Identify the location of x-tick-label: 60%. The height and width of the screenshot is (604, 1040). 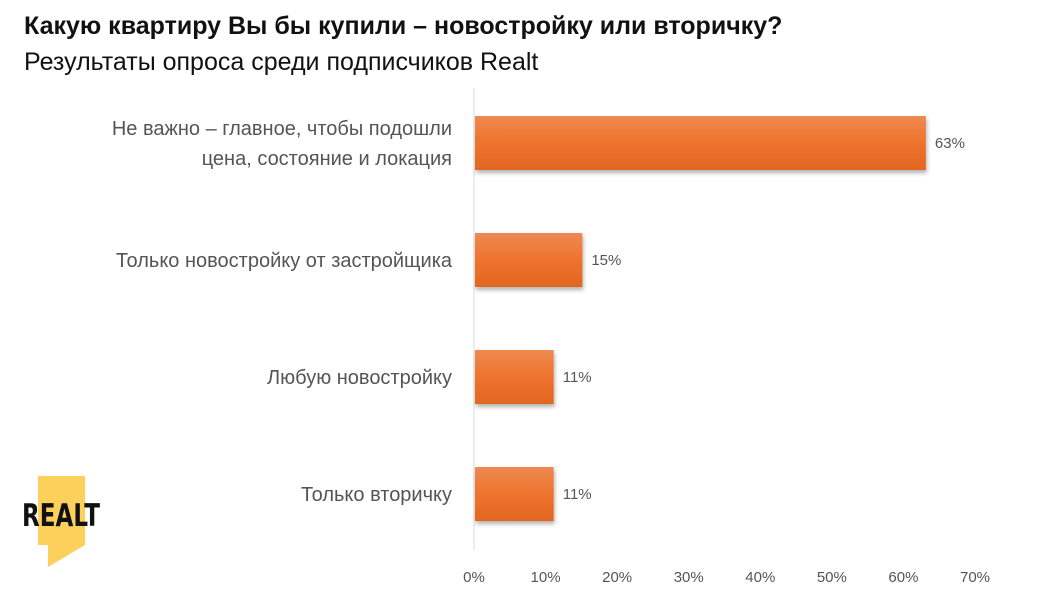
(903, 577).